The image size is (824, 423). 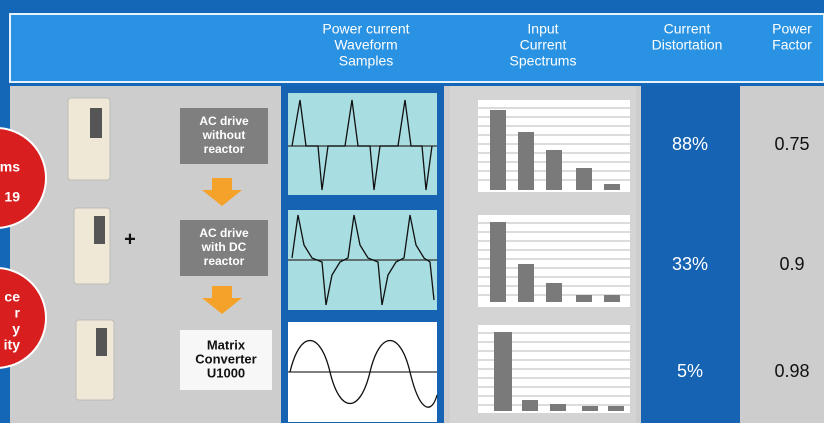 I want to click on header-text: Distortation, so click(x=687, y=45).